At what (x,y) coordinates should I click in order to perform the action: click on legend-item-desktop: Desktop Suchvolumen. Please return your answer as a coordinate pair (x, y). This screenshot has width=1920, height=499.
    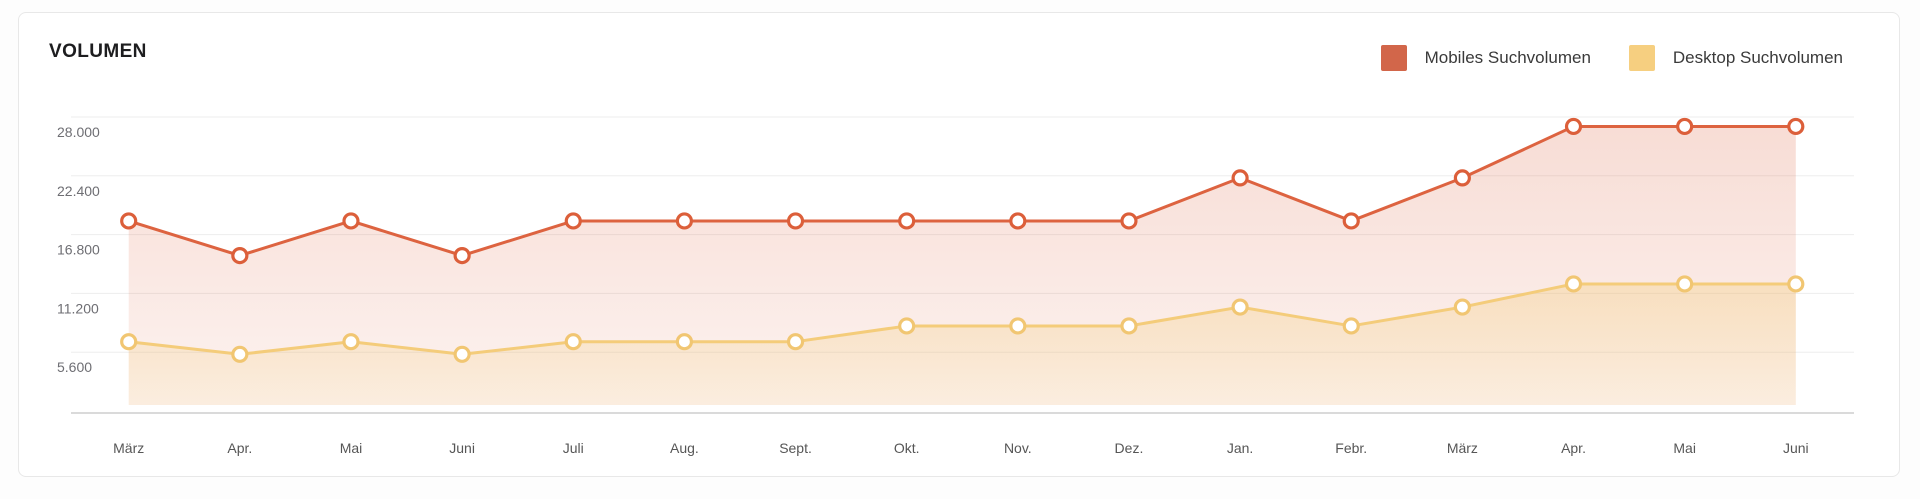
    Looking at the image, I should click on (1735, 58).